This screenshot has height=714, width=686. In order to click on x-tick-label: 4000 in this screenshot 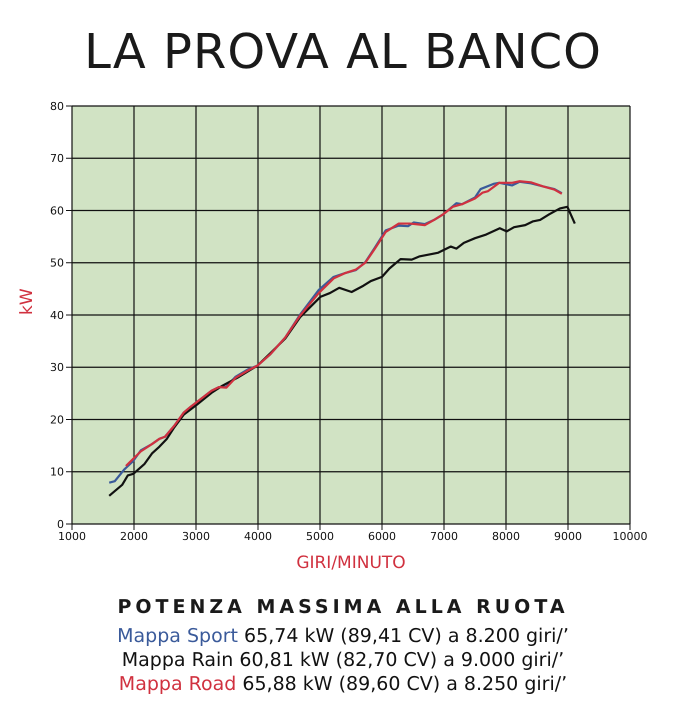, I will do `click(258, 536)`.